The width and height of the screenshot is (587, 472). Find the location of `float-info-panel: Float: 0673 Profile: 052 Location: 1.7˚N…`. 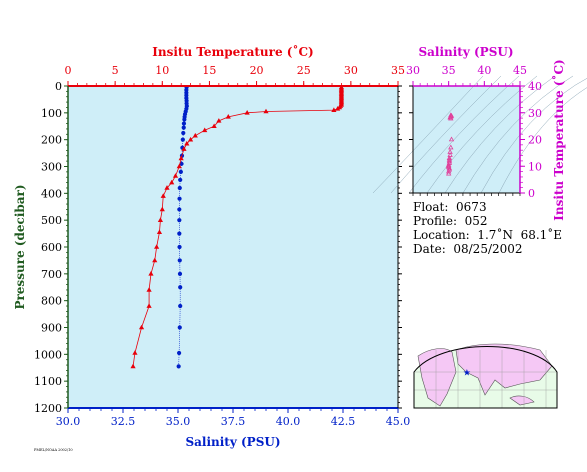

float-info-panel: Float: 0673 Profile: 052 Location: 1.7˚N… is located at coordinates (487, 228).